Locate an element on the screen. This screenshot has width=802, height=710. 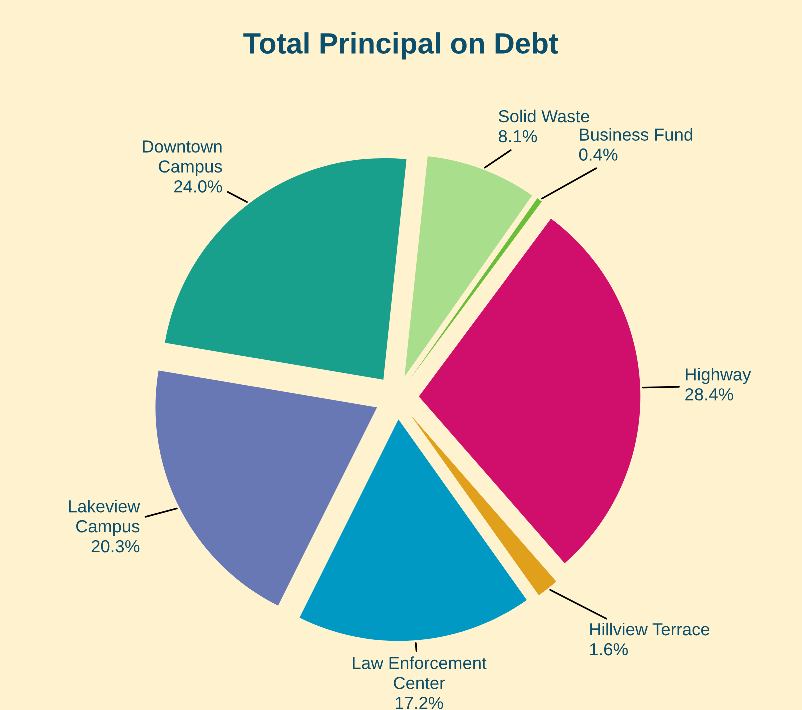
slice-label: Business Fund is located at coordinates (636, 134).